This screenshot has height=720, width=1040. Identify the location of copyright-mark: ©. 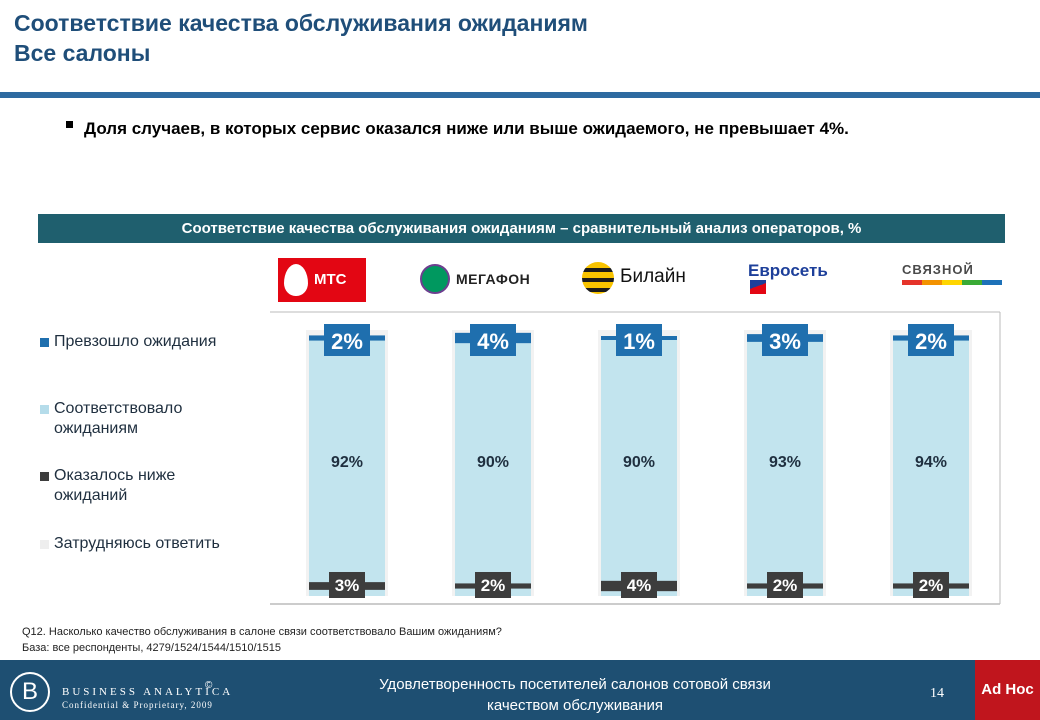
(209, 685).